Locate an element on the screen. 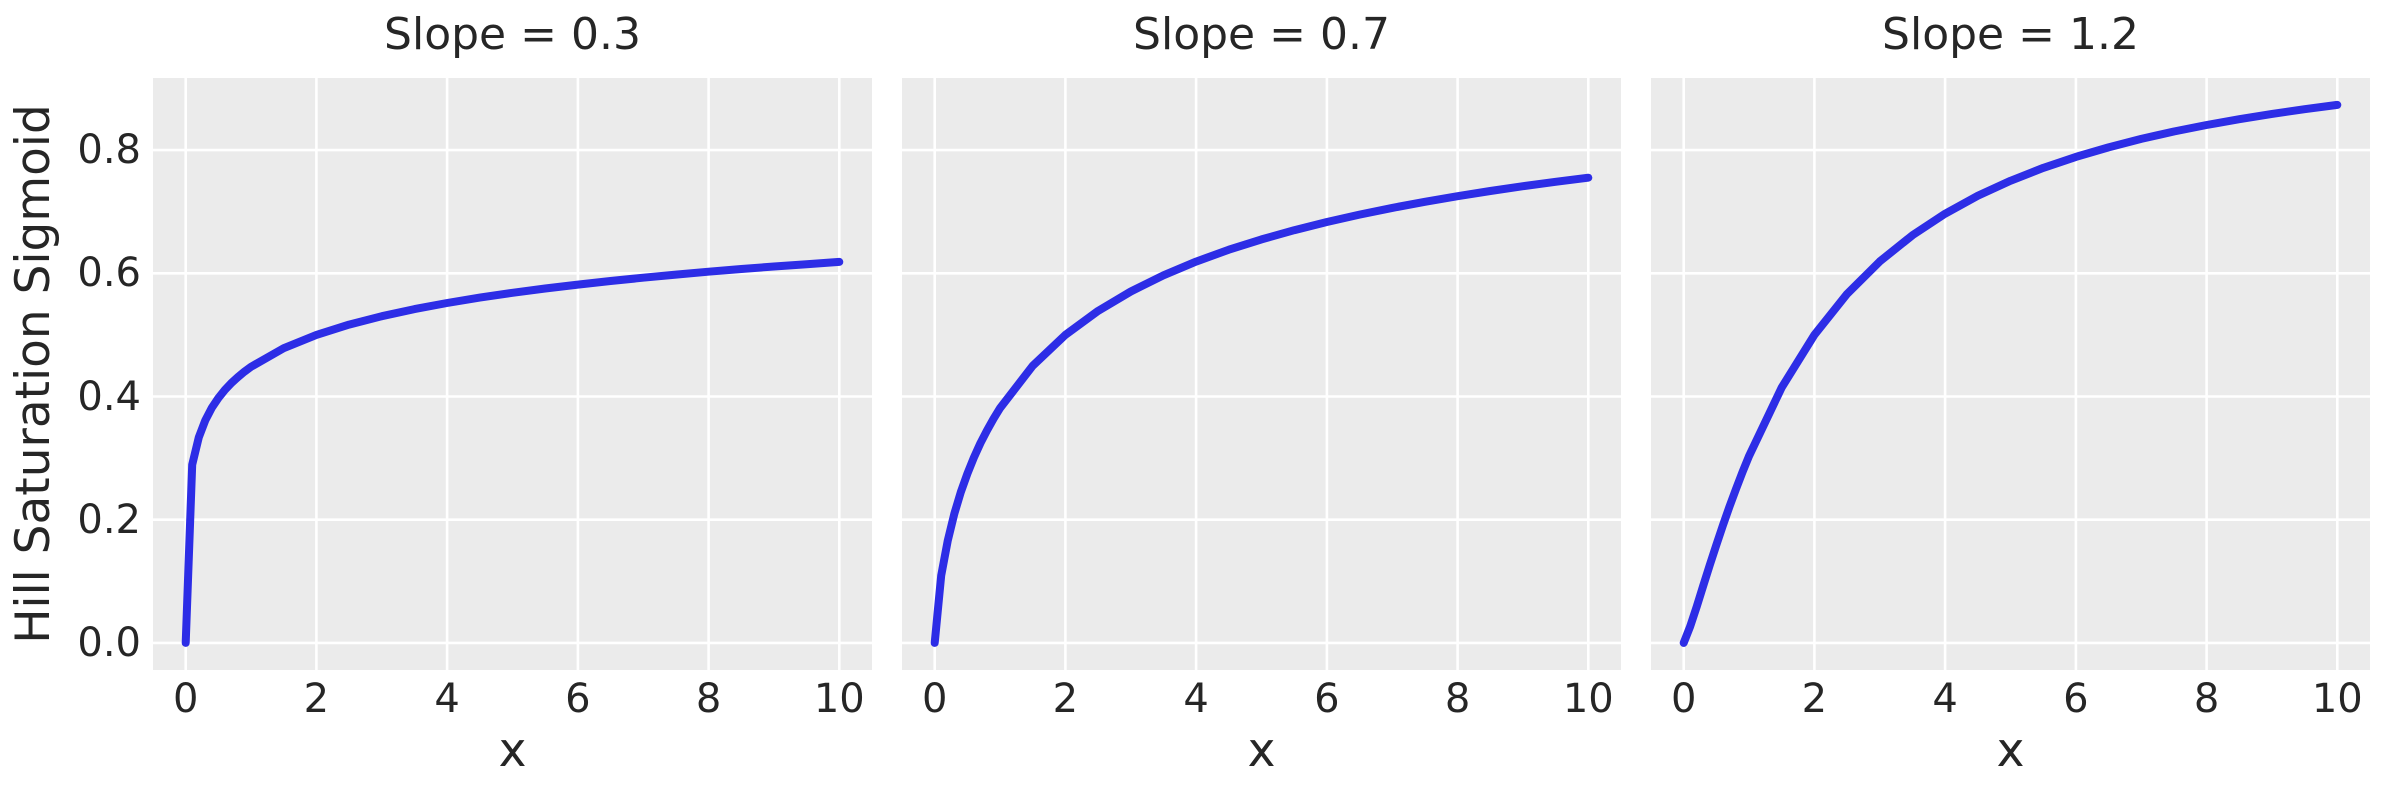 The width and height of the screenshot is (2400, 800). subplot-title: Slope = 1.2 is located at coordinates (2010, 34).